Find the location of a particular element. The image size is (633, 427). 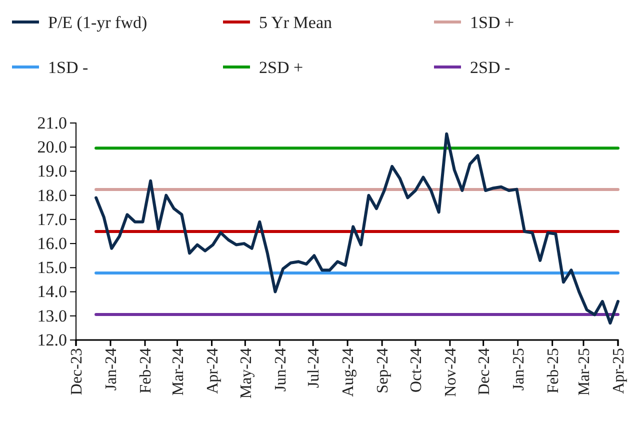

y-tick-label: 16.0 is located at coordinates (52, 243).